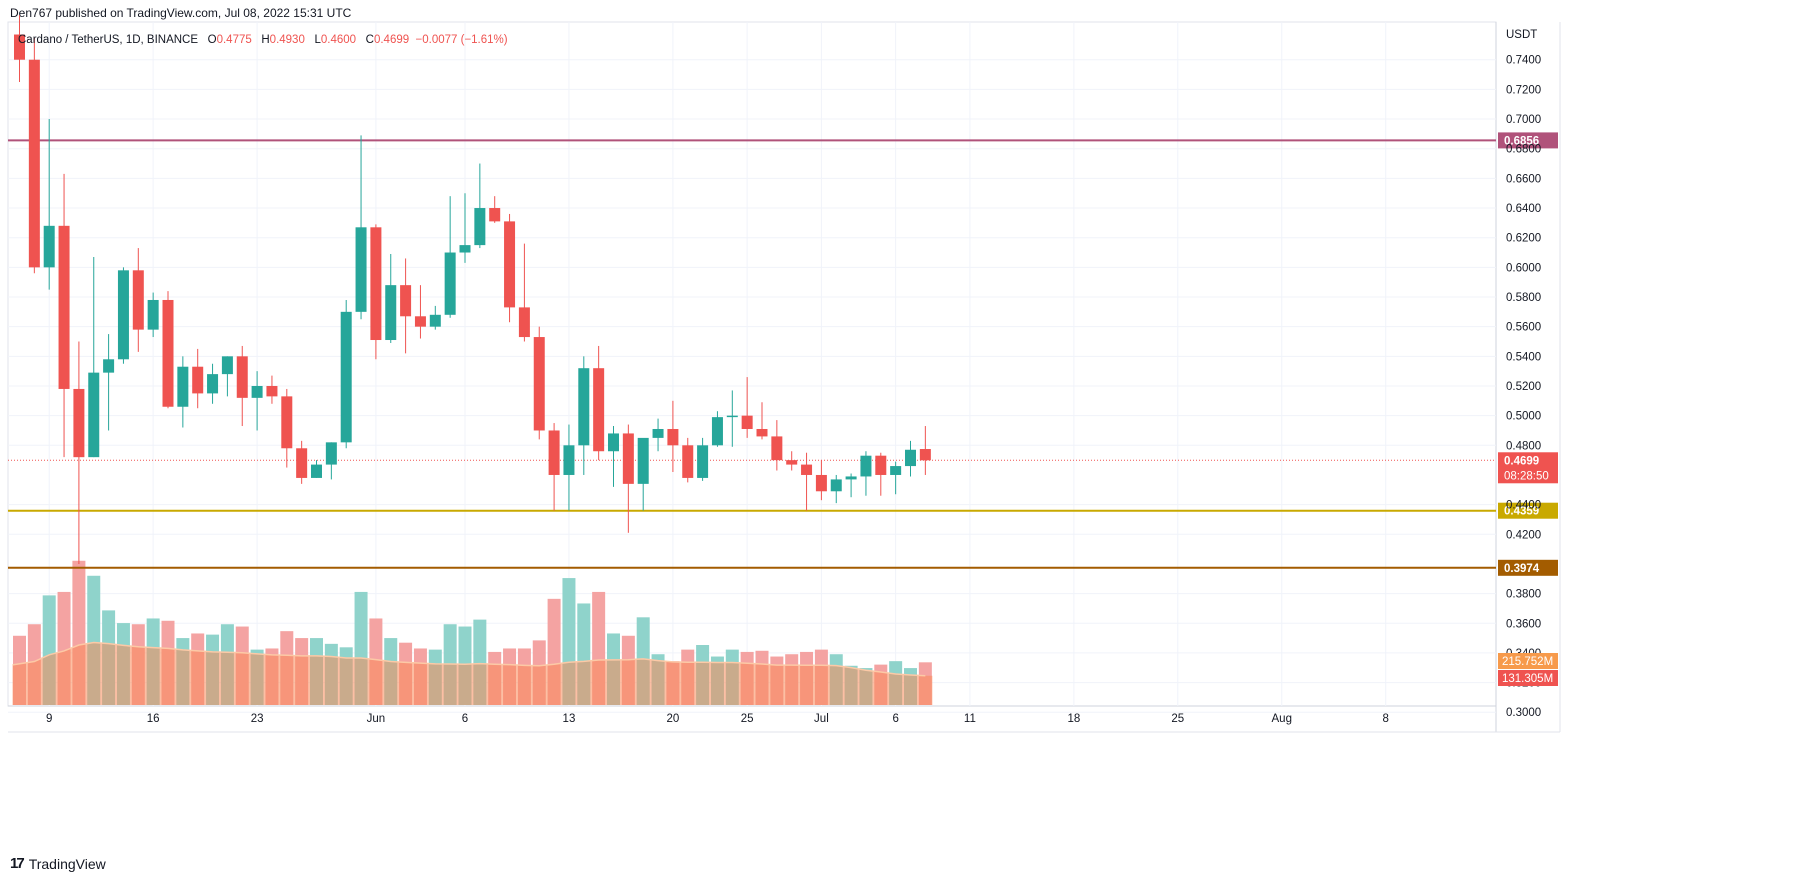 The height and width of the screenshot is (881, 1818). What do you see at coordinates (265, 40) in the screenshot?
I see `legend-high-label: H` at bounding box center [265, 40].